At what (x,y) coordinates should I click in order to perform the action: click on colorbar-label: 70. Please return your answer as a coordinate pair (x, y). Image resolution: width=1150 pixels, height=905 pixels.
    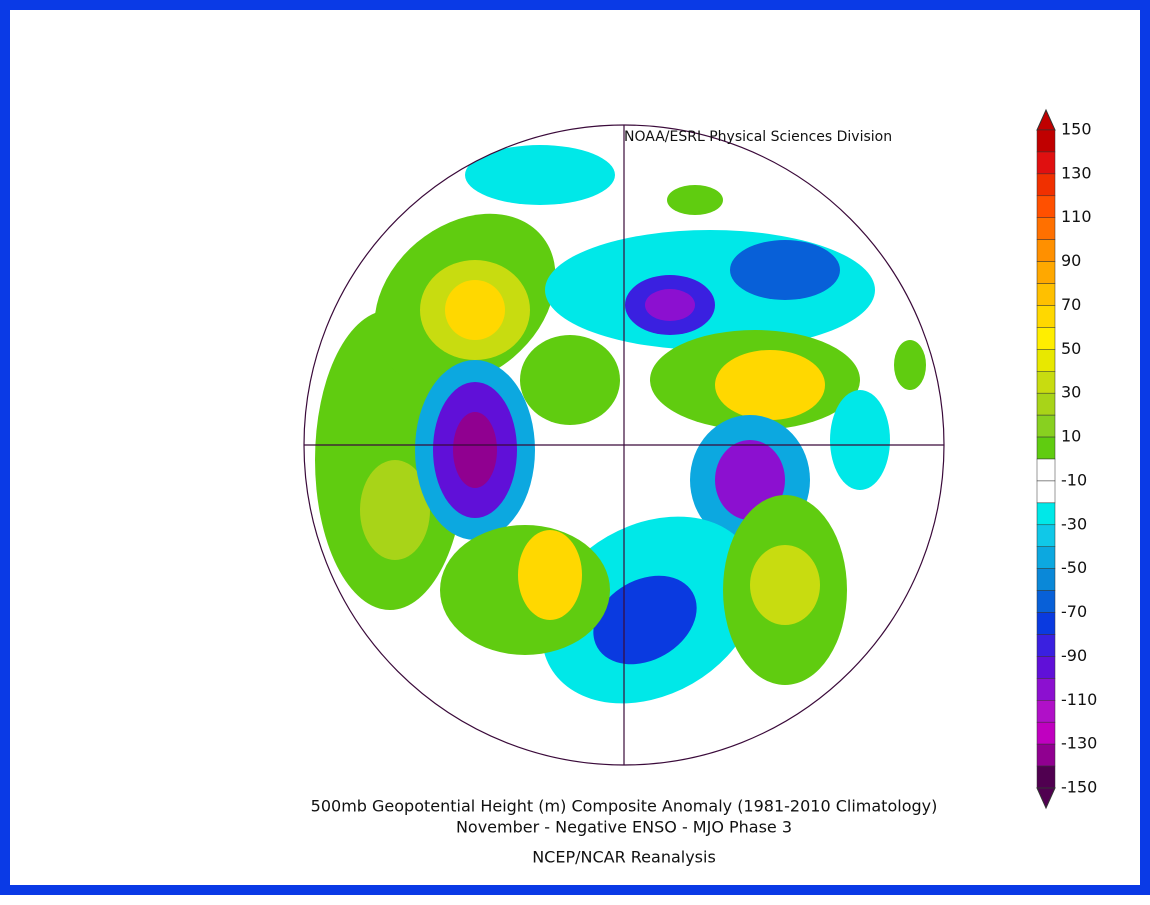
    Looking at the image, I should click on (1071, 304).